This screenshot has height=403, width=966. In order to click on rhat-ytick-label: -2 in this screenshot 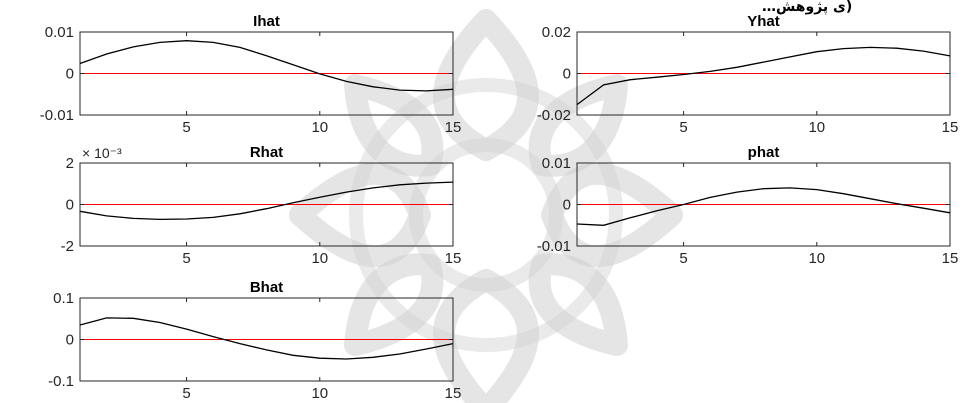, I will do `click(67, 246)`.